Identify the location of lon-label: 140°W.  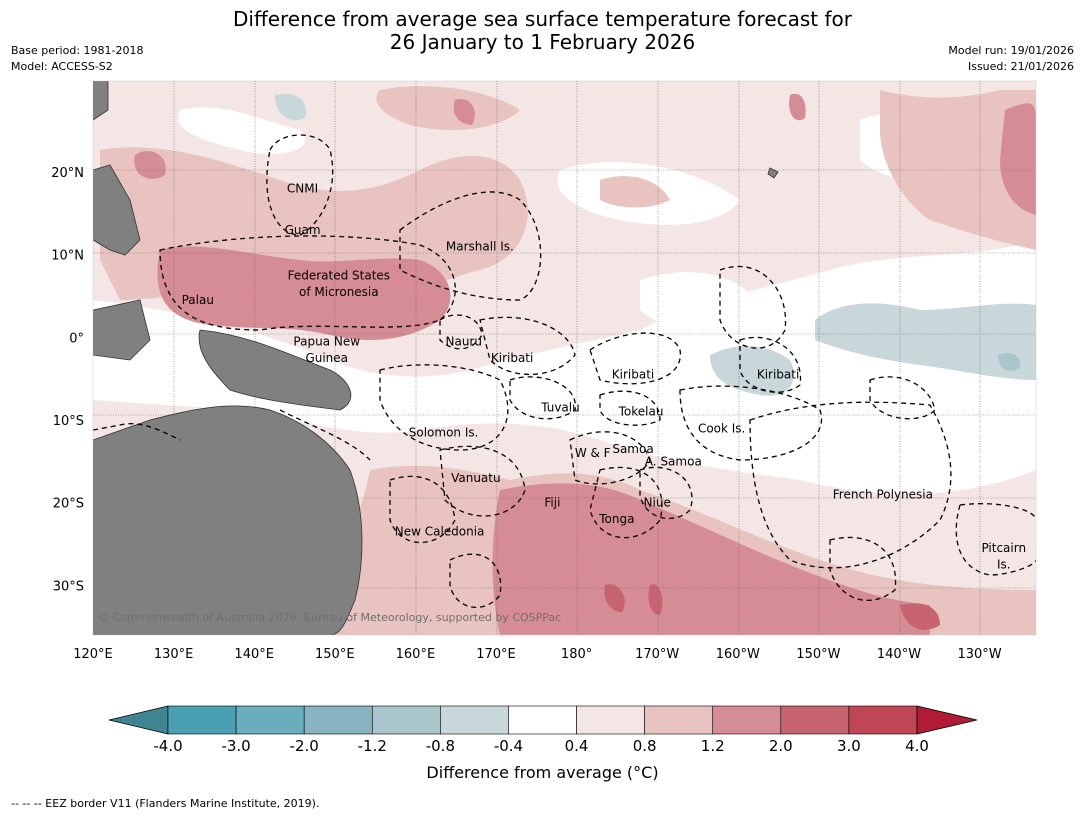
(899, 654).